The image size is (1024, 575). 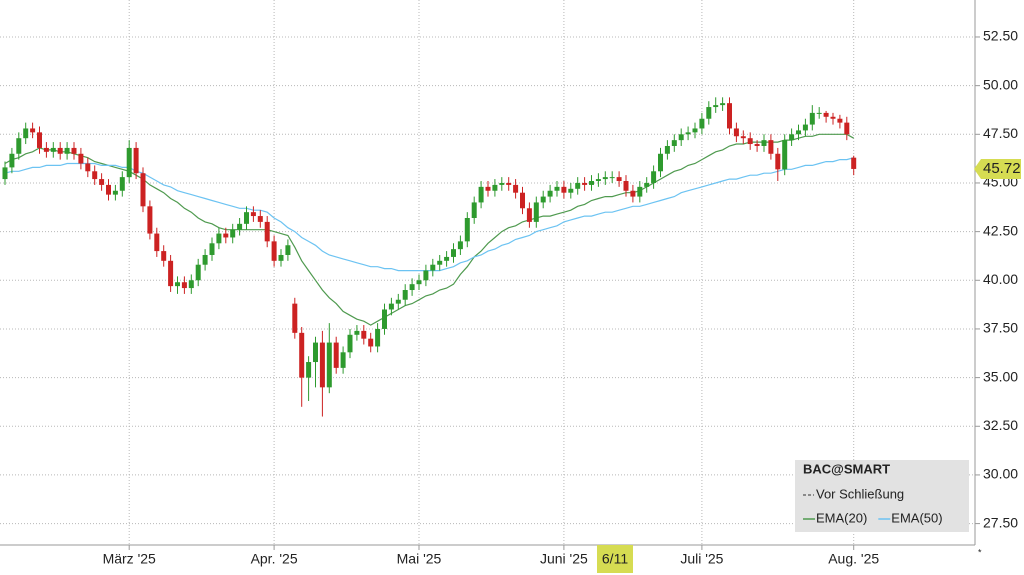 What do you see at coordinates (701, 559) in the screenshot?
I see `x-tick-label: Juli '25` at bounding box center [701, 559].